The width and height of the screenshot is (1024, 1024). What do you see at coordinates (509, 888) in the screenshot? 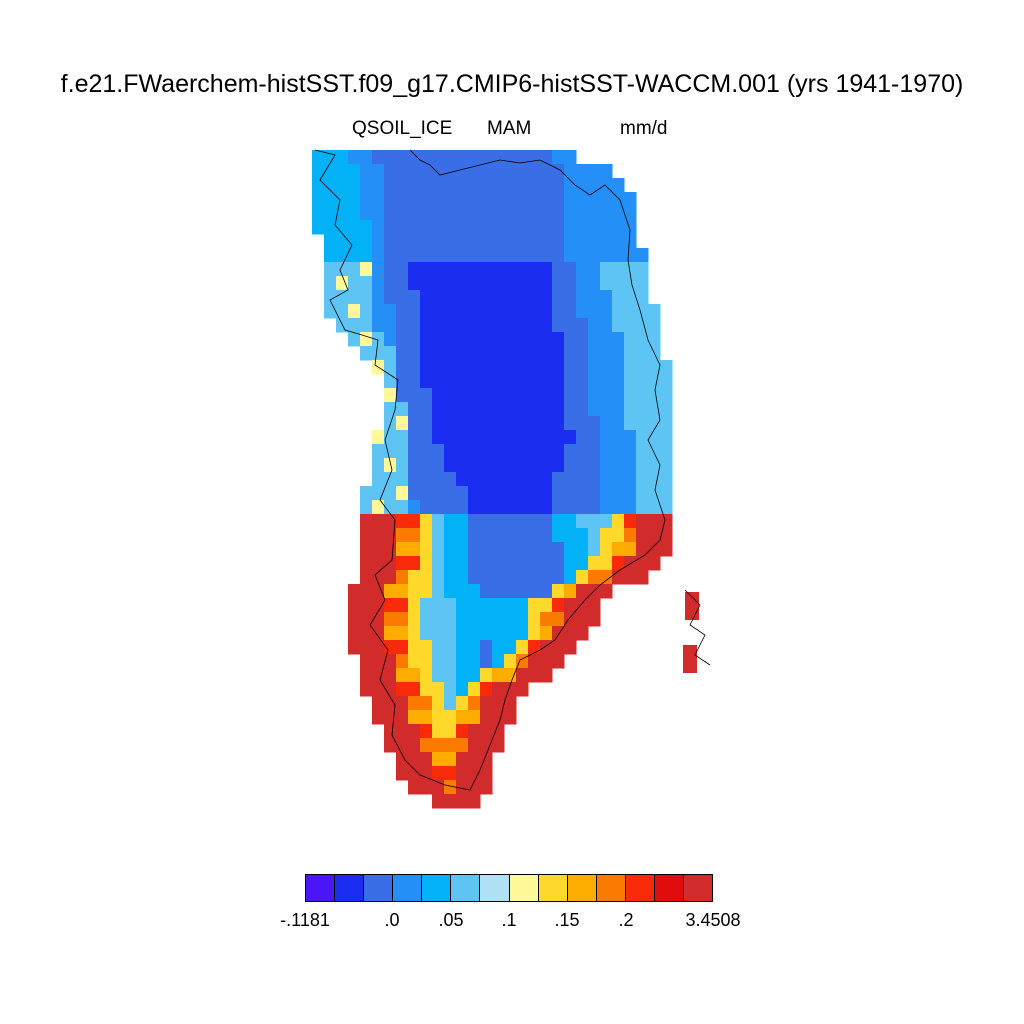
I see `colorbar` at bounding box center [509, 888].